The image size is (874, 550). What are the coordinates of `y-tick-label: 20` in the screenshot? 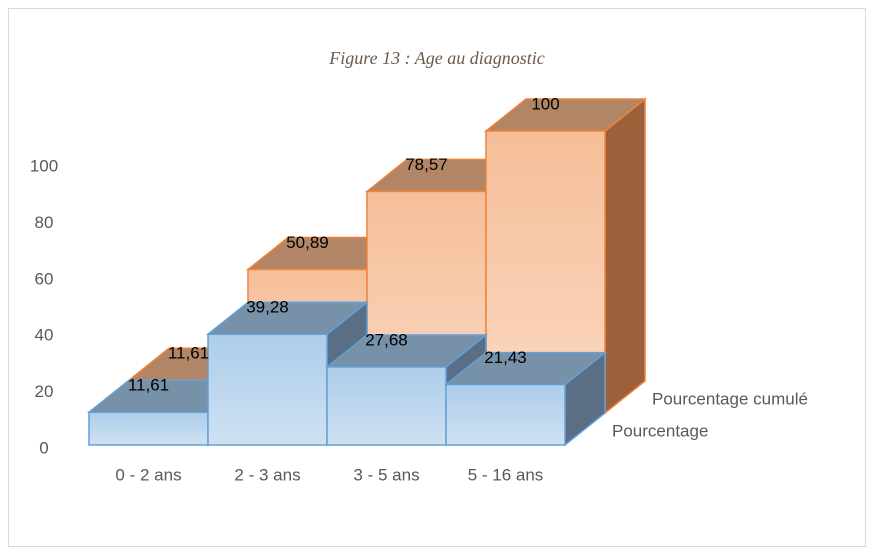 It's located at (44, 391).